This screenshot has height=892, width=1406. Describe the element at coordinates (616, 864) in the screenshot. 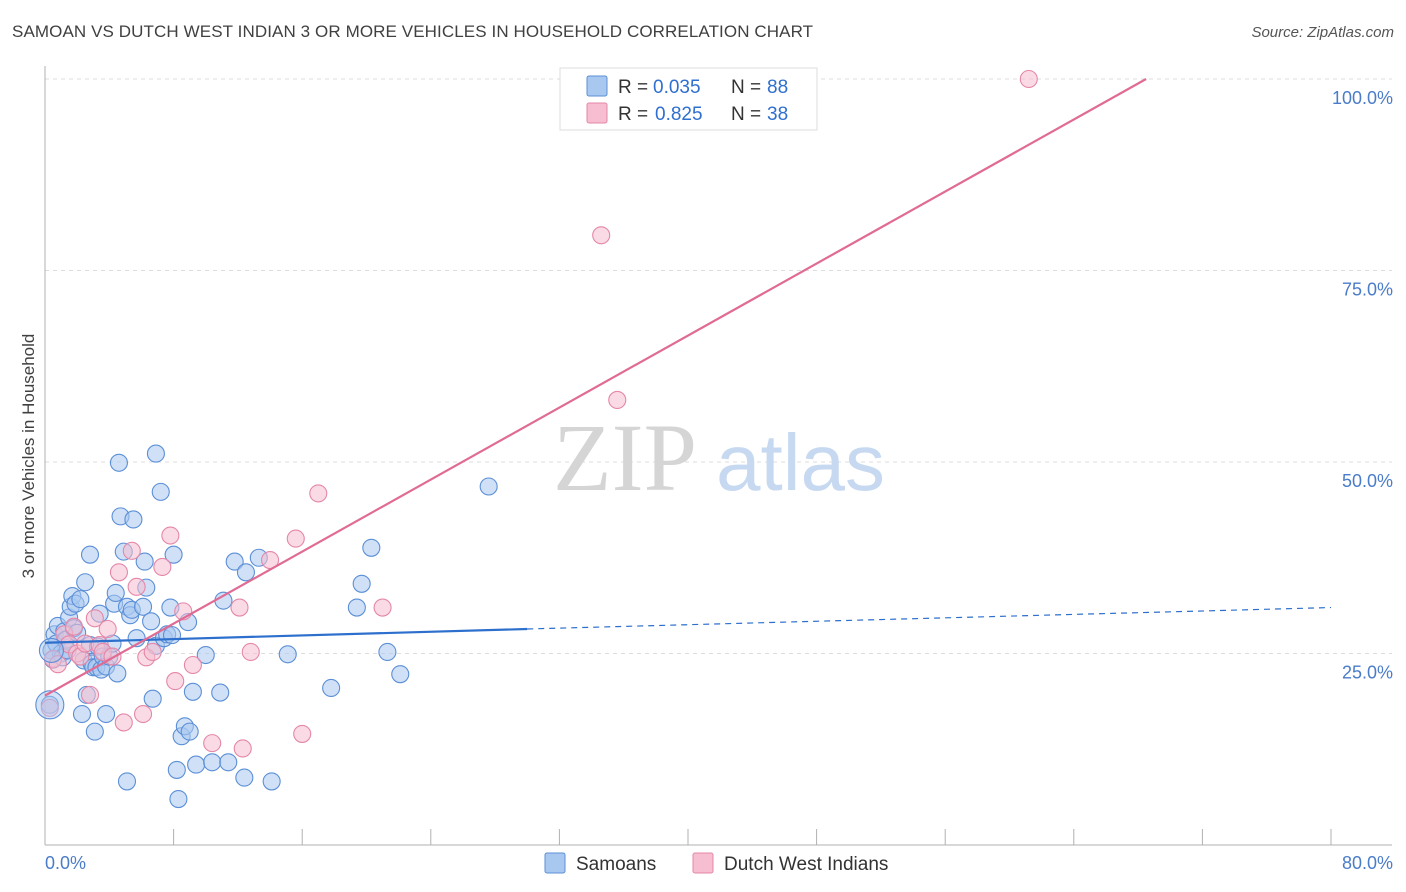

I see `bottom-legend-label-samoans: Samoans` at that location.